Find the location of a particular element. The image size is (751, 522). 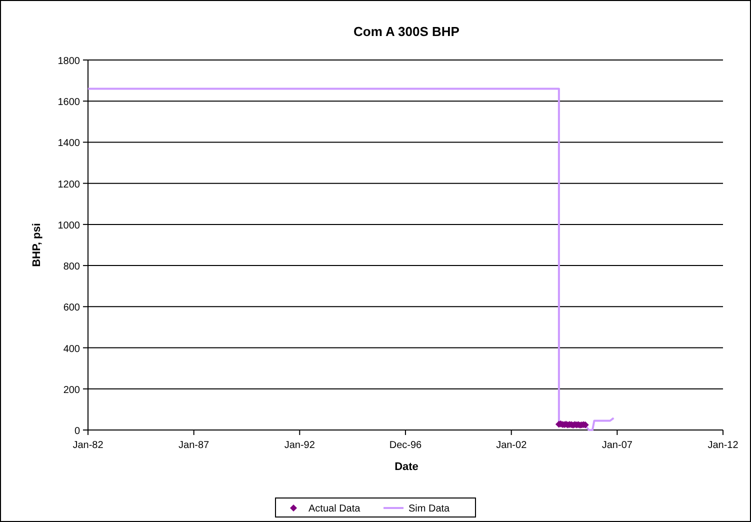

y-tick-label: 800 is located at coordinates (71, 267).